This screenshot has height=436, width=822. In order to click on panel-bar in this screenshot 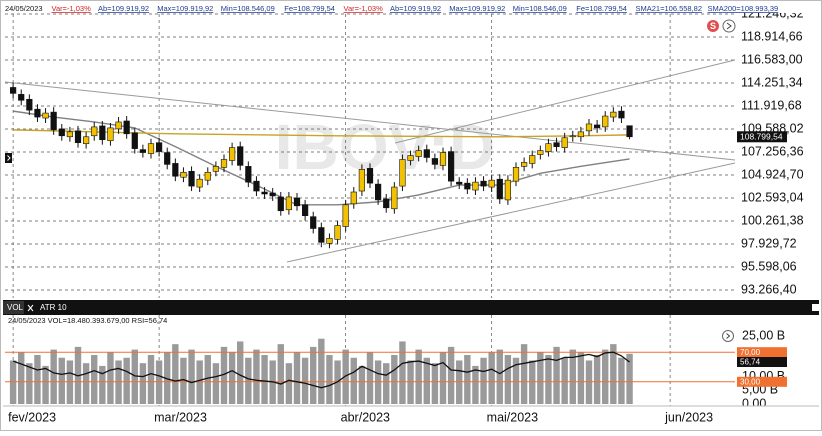, I will do `click(411, 307)`.